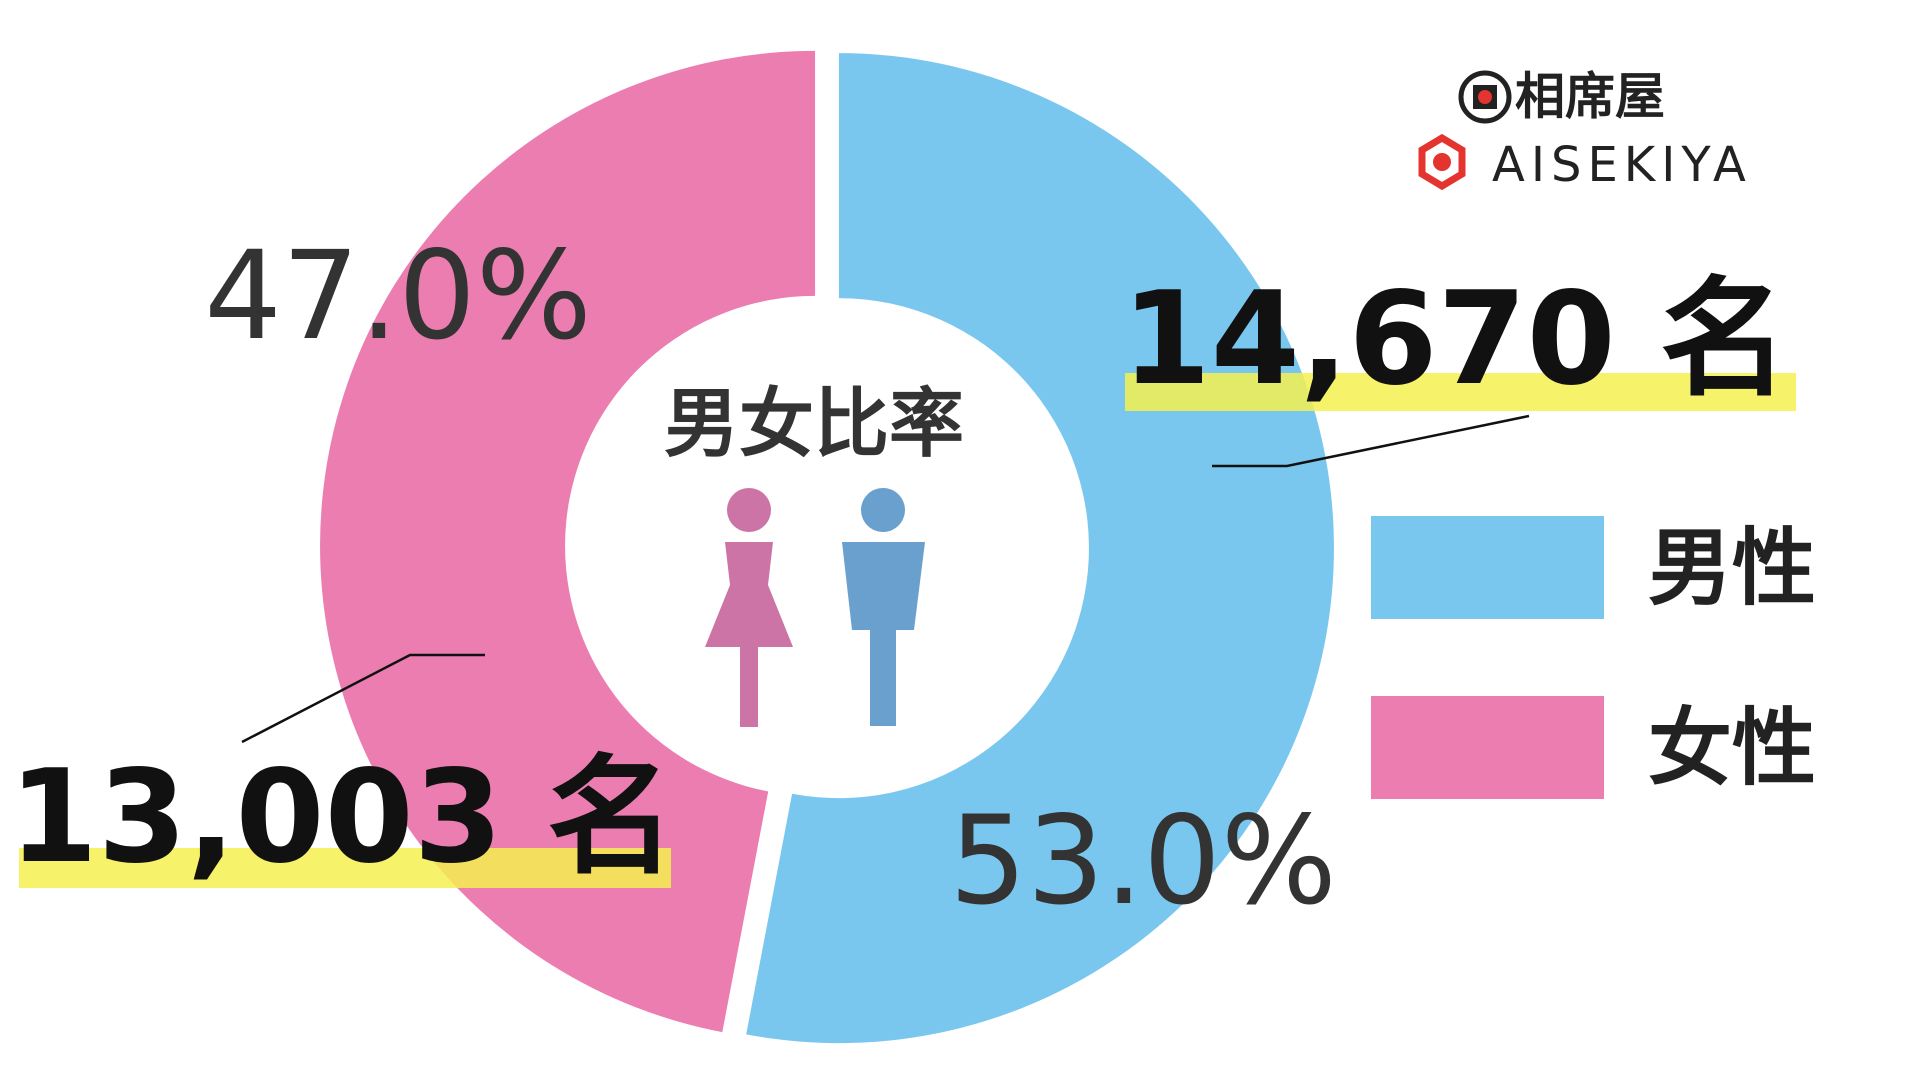  I want to click on percent-label: 47.0%, so click(398, 296).